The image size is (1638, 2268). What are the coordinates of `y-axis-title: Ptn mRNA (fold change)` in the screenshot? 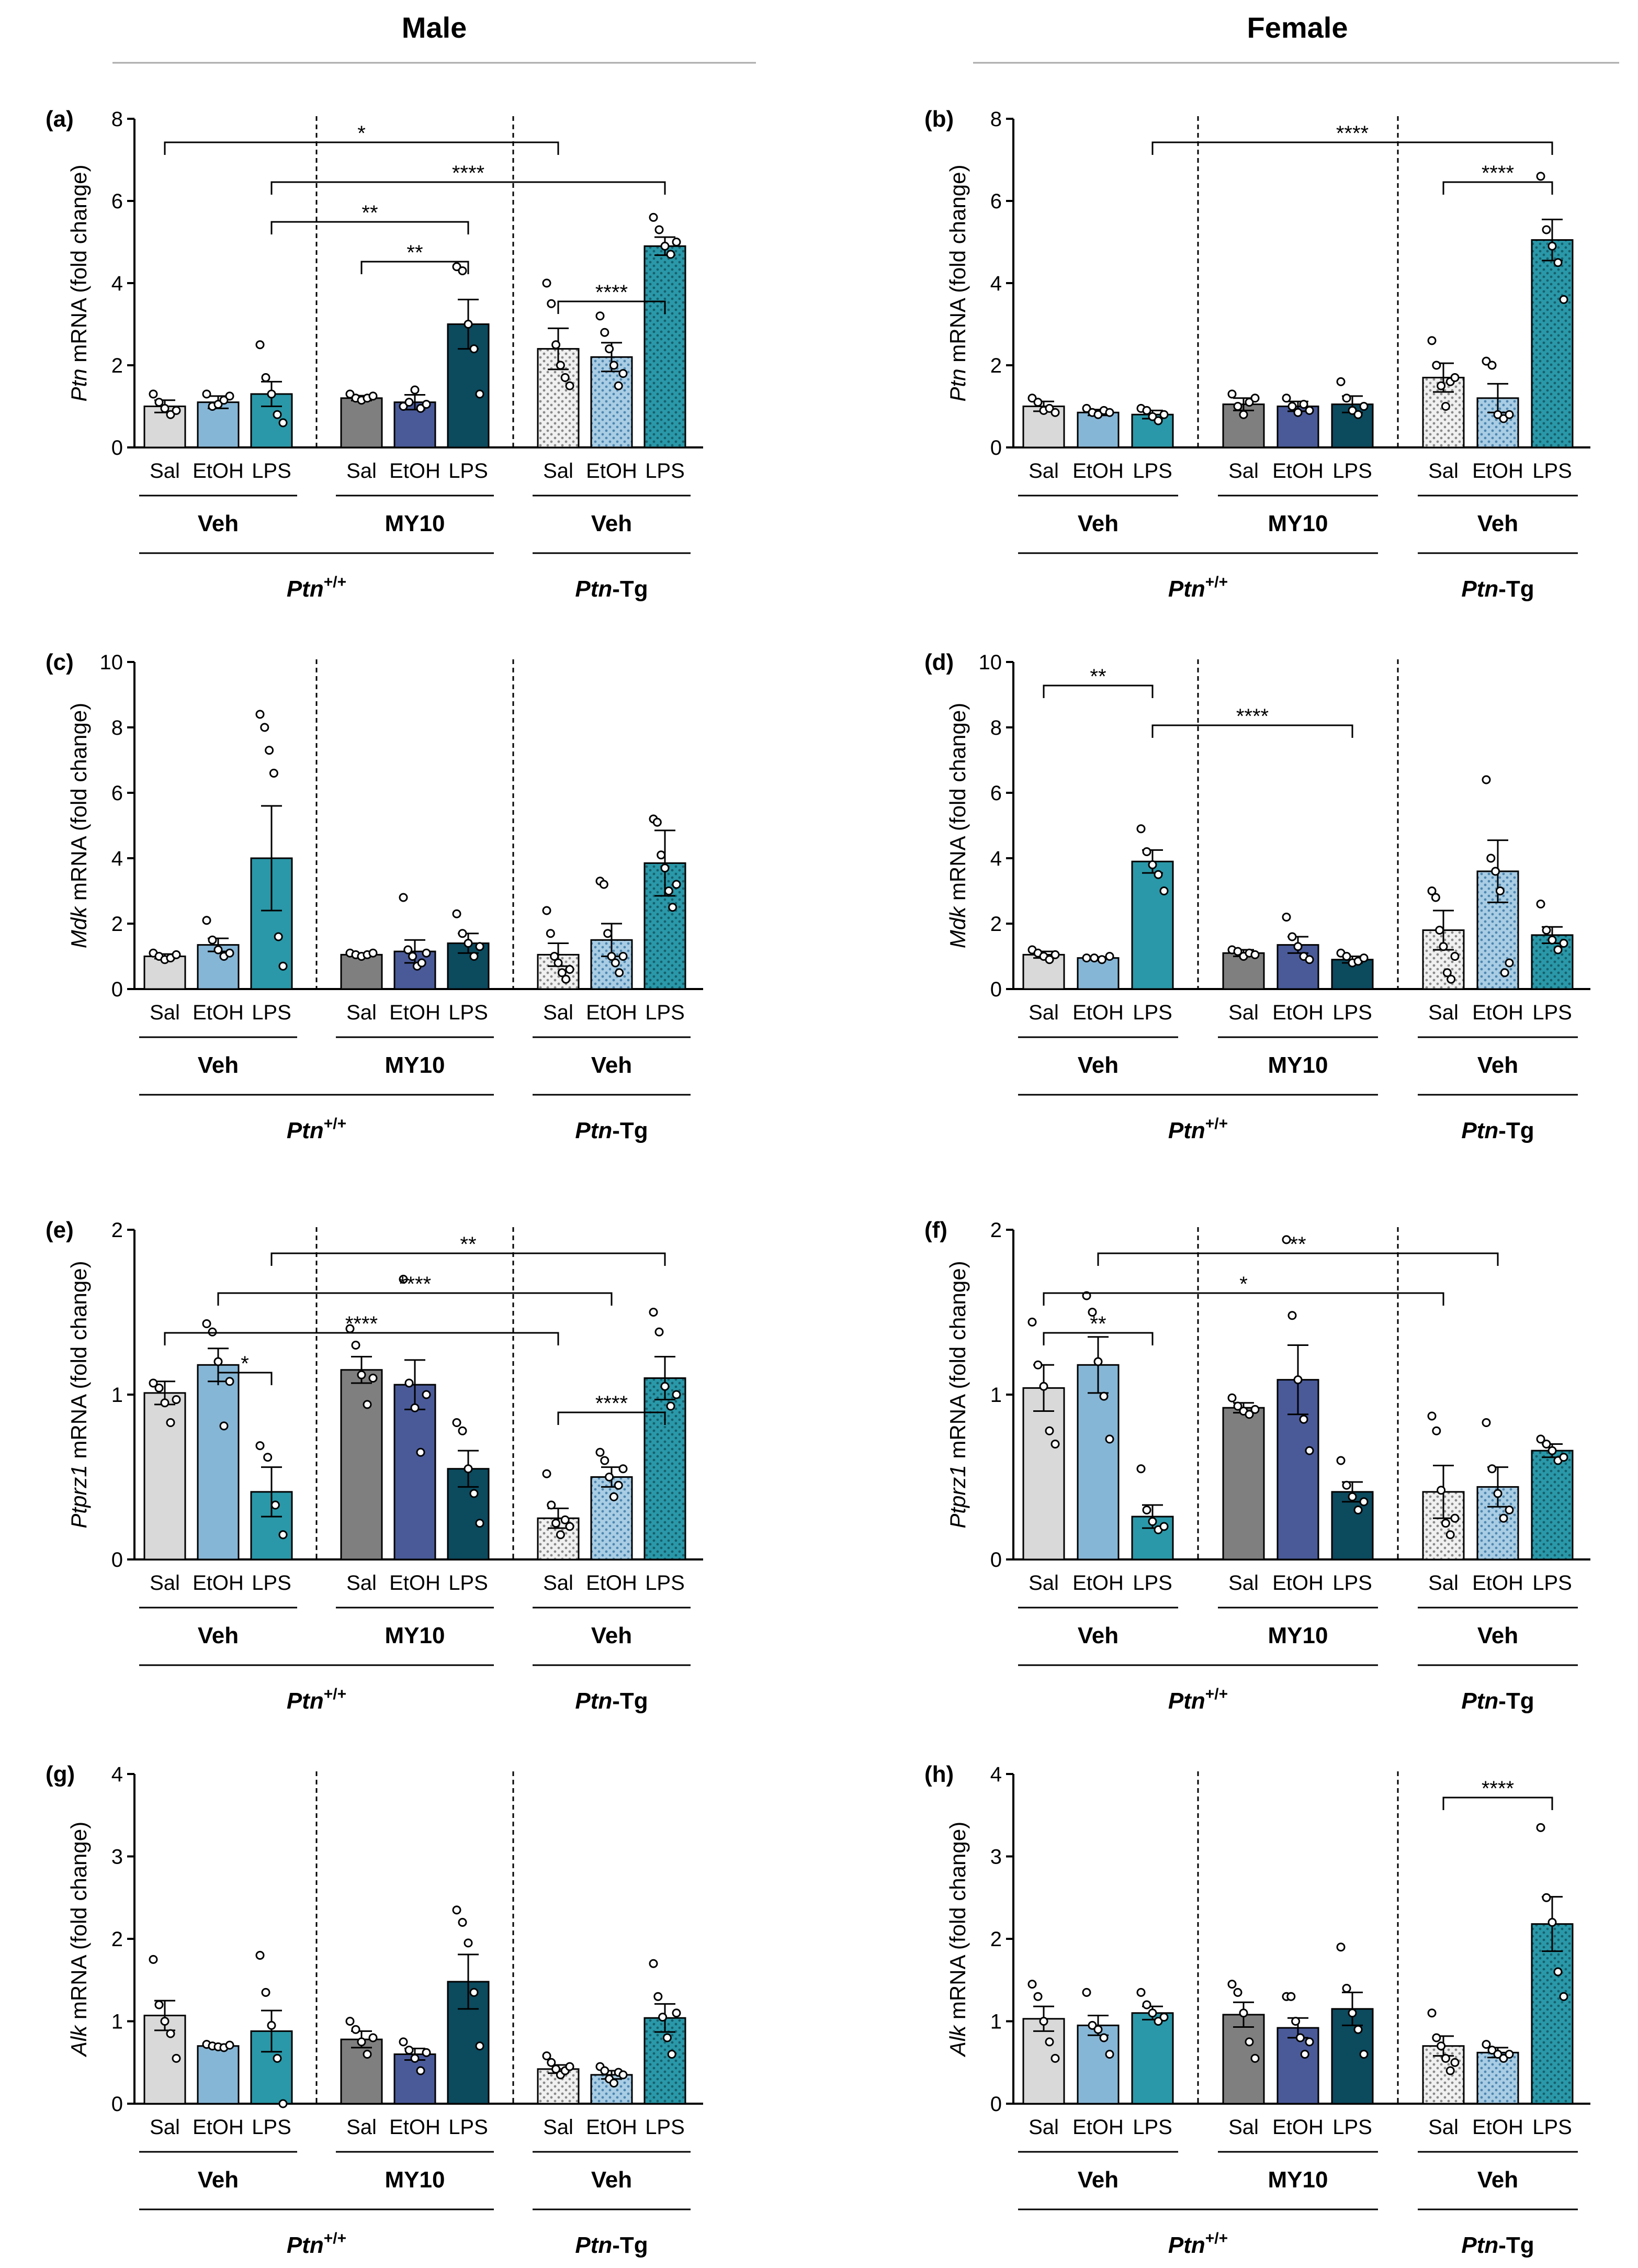 It's located at (957, 283).